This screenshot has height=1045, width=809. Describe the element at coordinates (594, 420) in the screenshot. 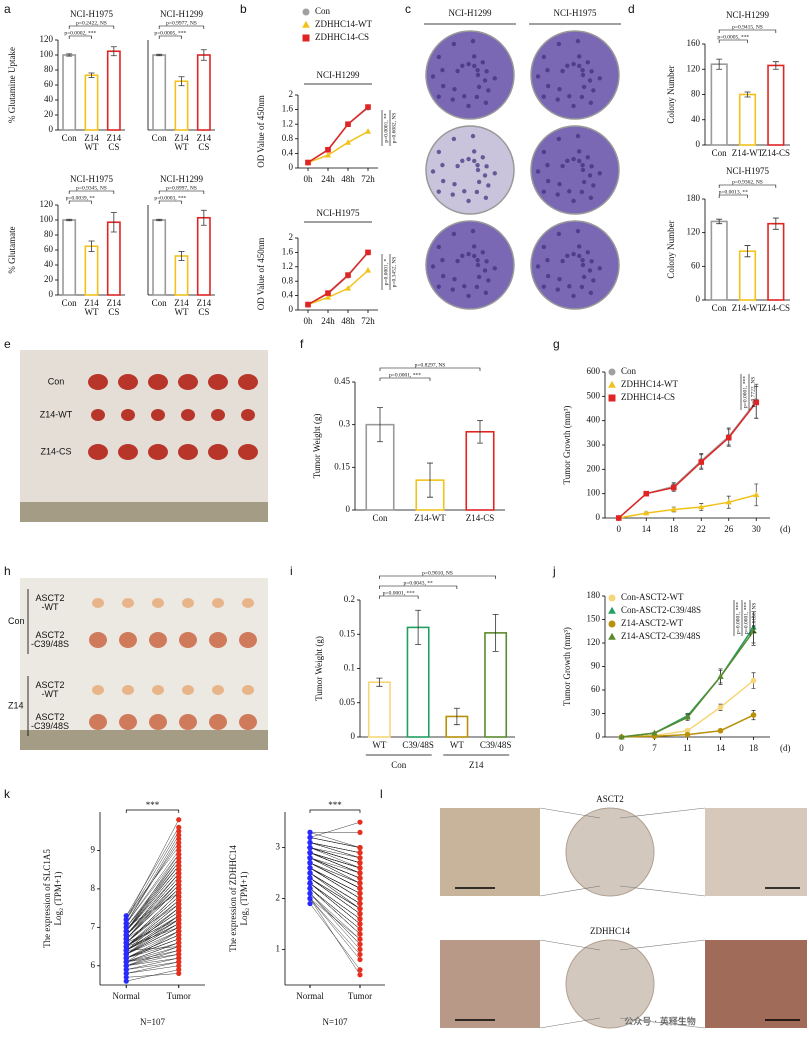

I see `y-tick-label: 400` at that location.